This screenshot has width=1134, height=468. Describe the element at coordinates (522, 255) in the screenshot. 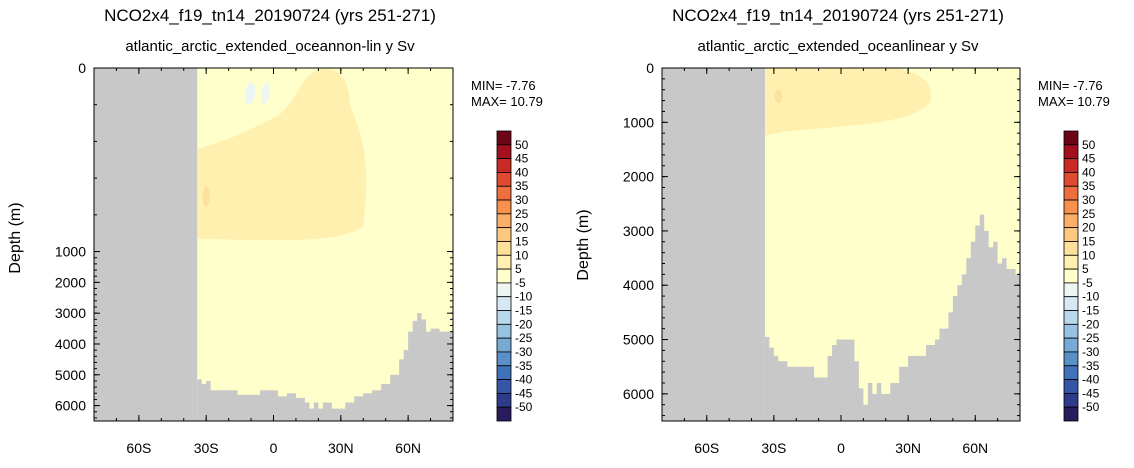

I see `colorbar-label: 10` at that location.